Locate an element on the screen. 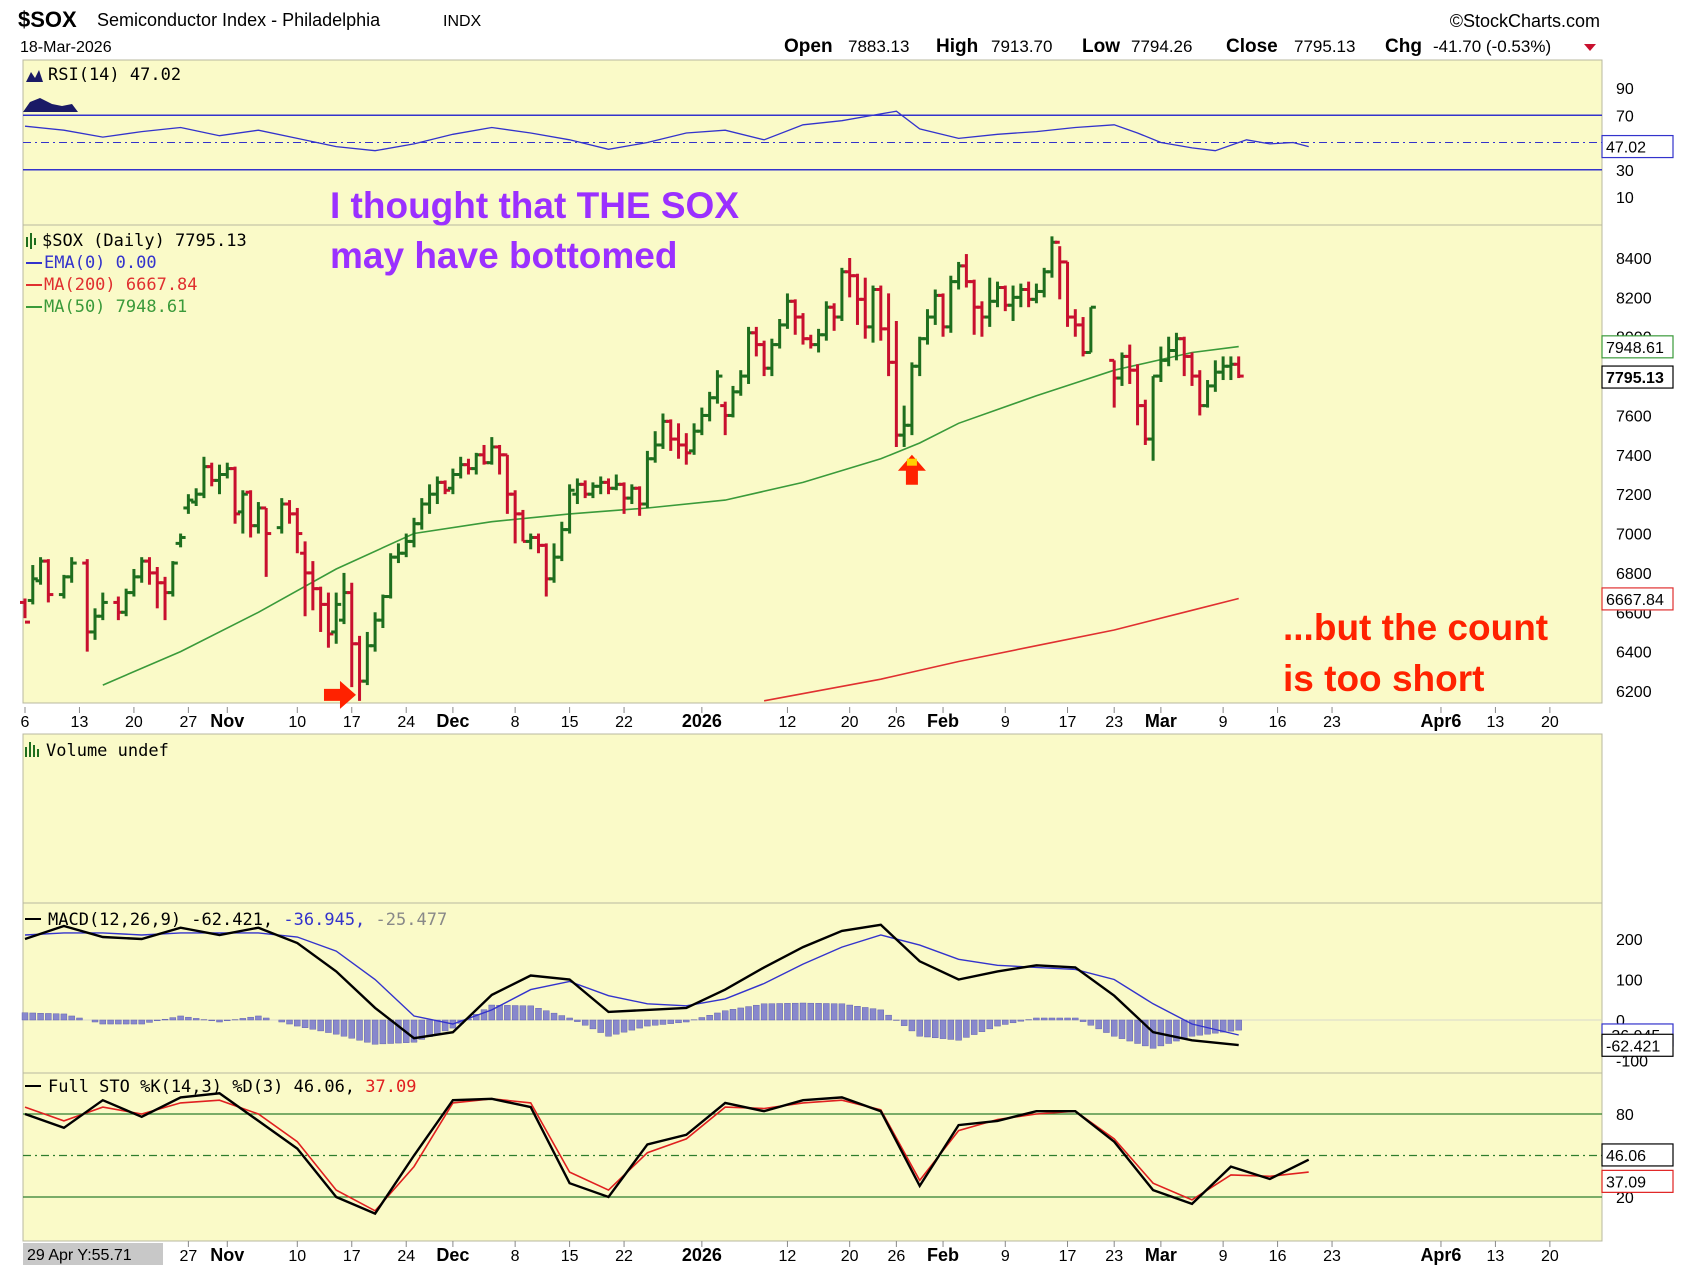  index-name: Semiconductor Index - Philadelphia is located at coordinates (239, 20).